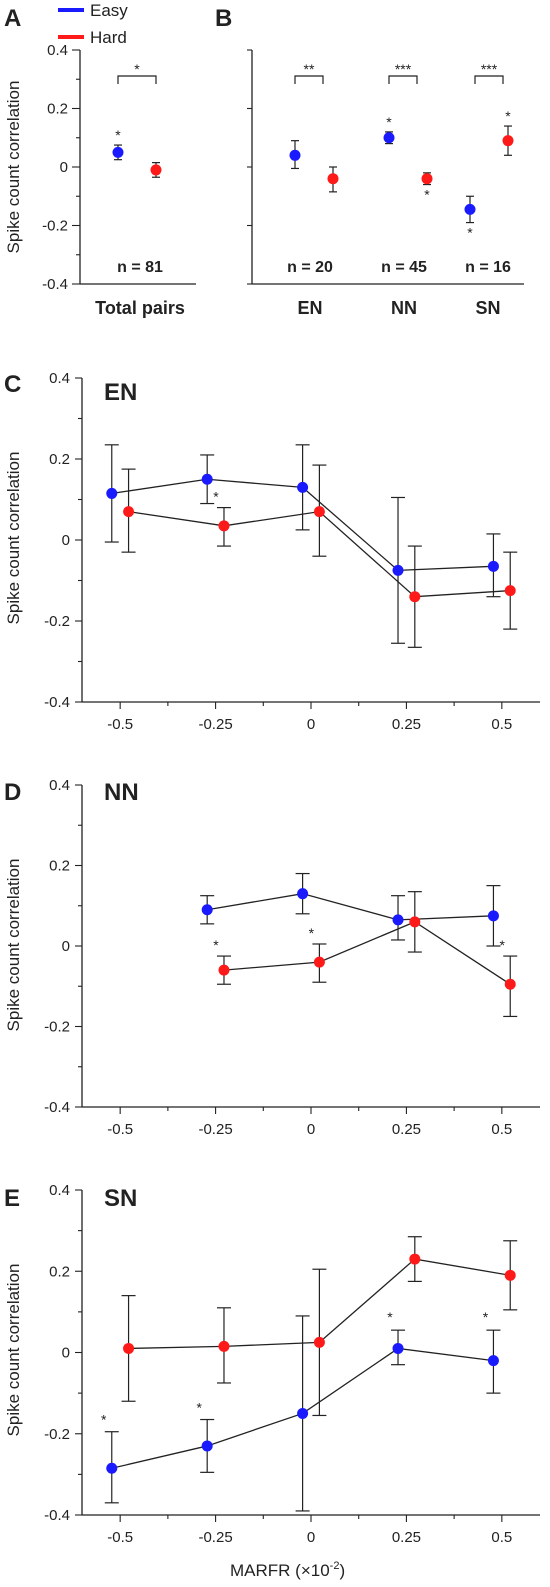  What do you see at coordinates (66, 540) in the screenshot?
I see `panel-c-ytick-label: 0` at bounding box center [66, 540].